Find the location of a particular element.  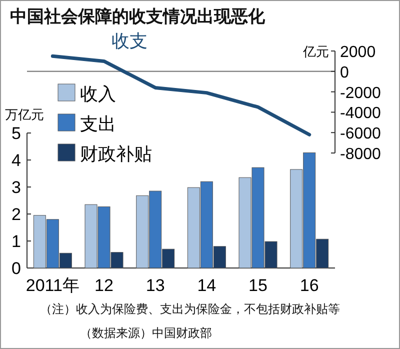

x-tick-label: 12 is located at coordinates (104, 285).